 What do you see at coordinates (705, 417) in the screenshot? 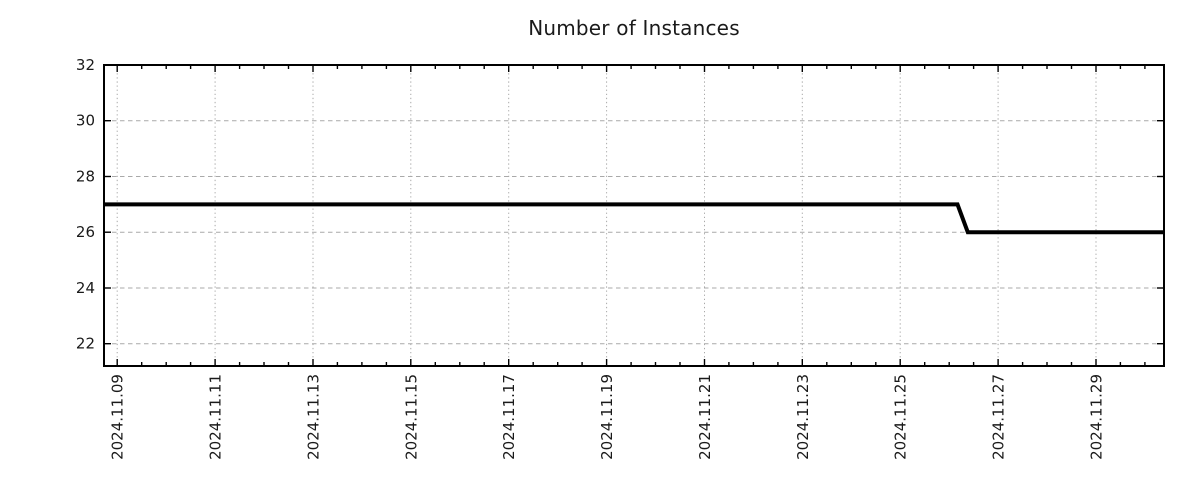
I see `x-tick-label: 2024.11.21` at bounding box center [705, 417].